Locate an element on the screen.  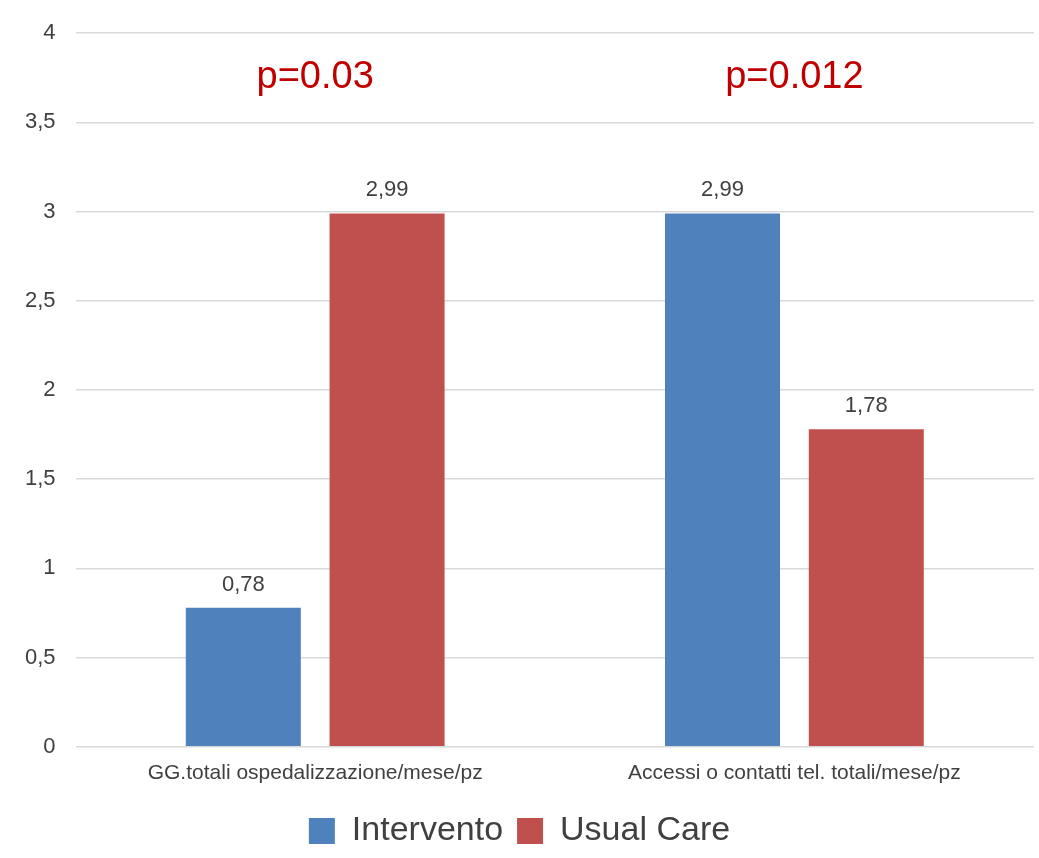
y-tick-label: 1,5 is located at coordinates (40, 478).